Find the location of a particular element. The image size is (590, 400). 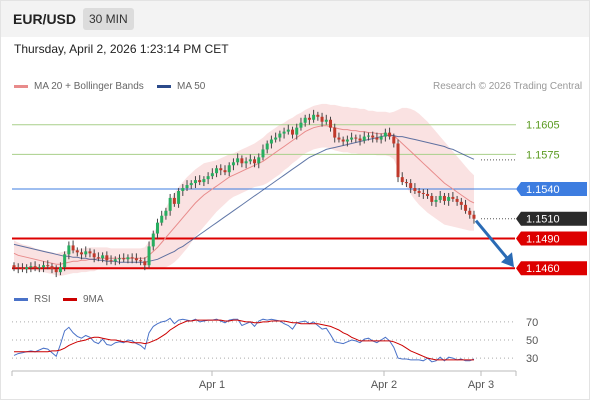

timeframe-badge: 30 MIN is located at coordinates (108, 19).